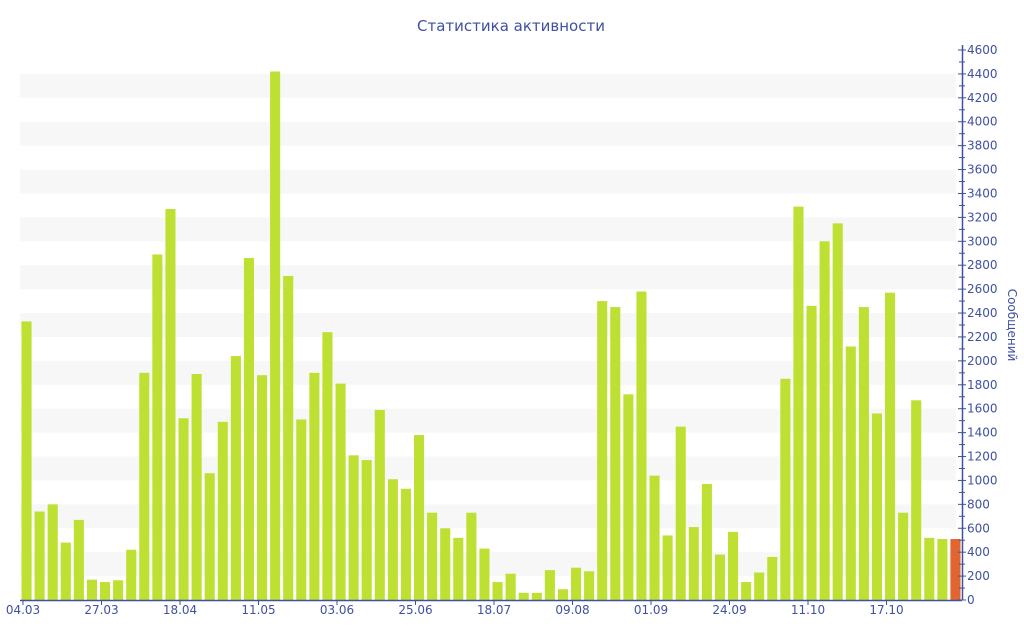 This screenshot has width=1024, height=644. What do you see at coordinates (982, 193) in the screenshot?
I see `y-tick-label: 3400` at bounding box center [982, 193].